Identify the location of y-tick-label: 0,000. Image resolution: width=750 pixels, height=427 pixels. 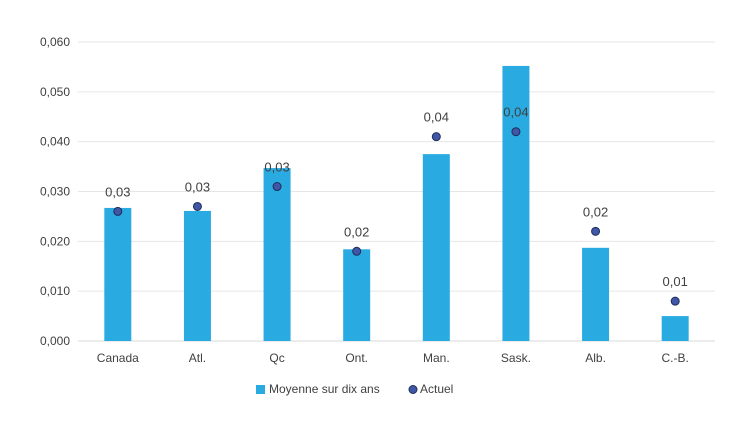
(55, 341).